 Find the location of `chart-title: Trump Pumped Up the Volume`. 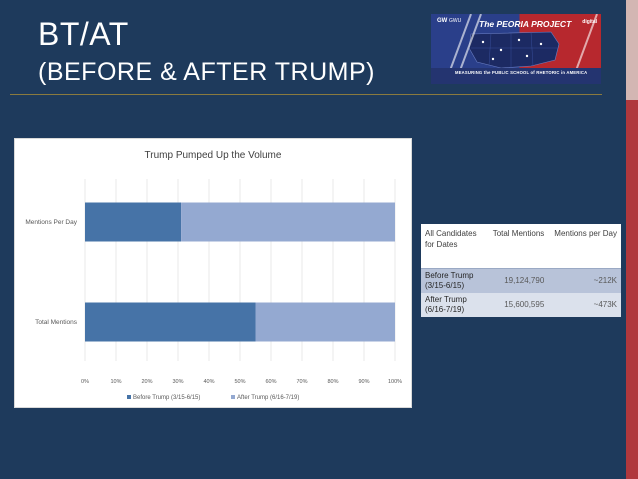

chart-title: Trump Pumped Up the Volume is located at coordinates (213, 155).